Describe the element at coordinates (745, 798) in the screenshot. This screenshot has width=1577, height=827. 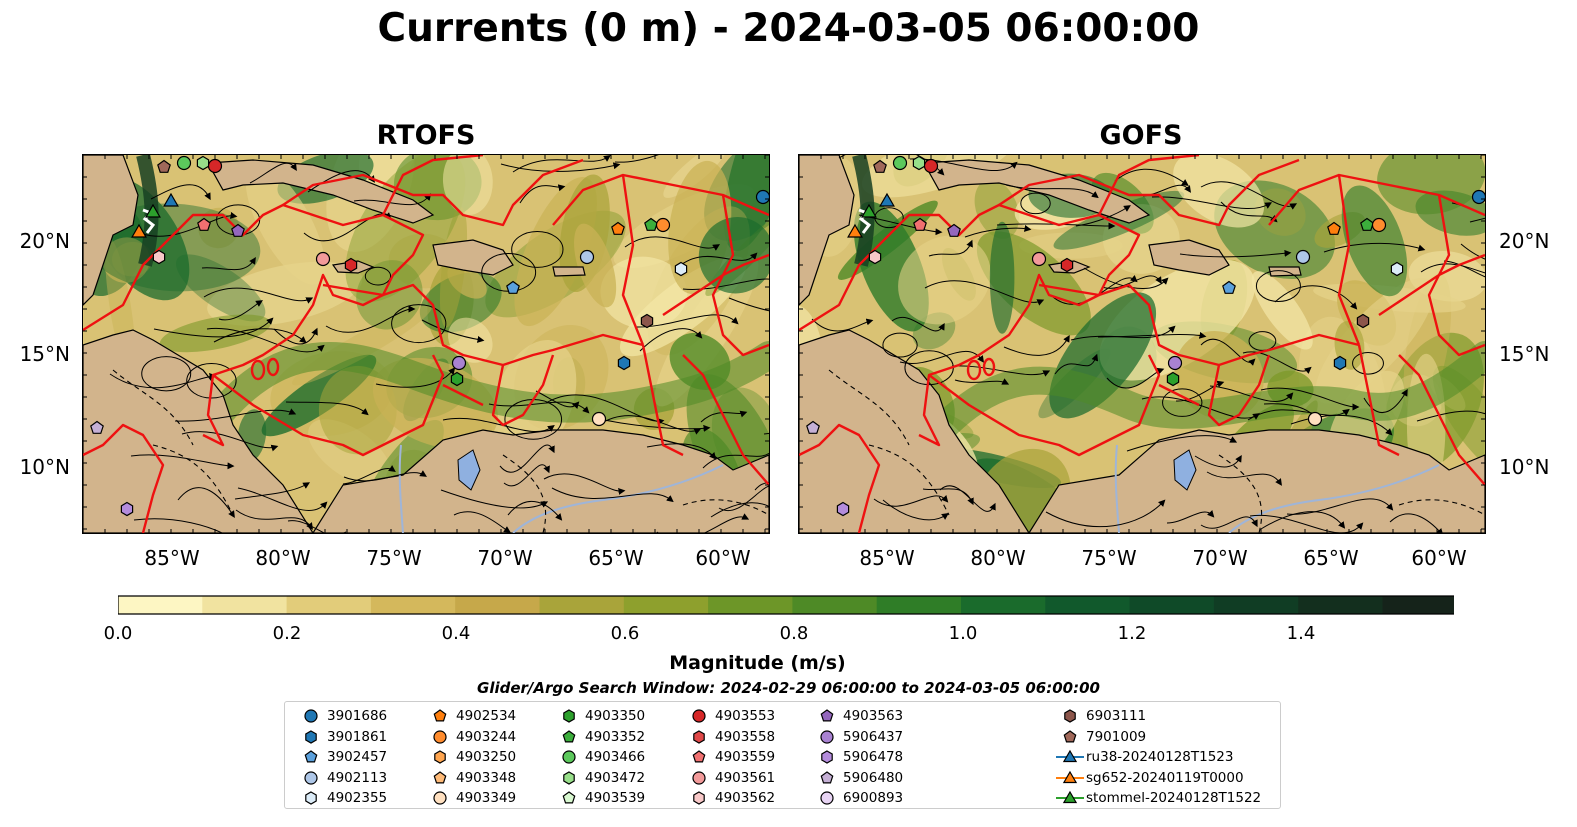
I see `legend-item-label: 4903562` at that location.